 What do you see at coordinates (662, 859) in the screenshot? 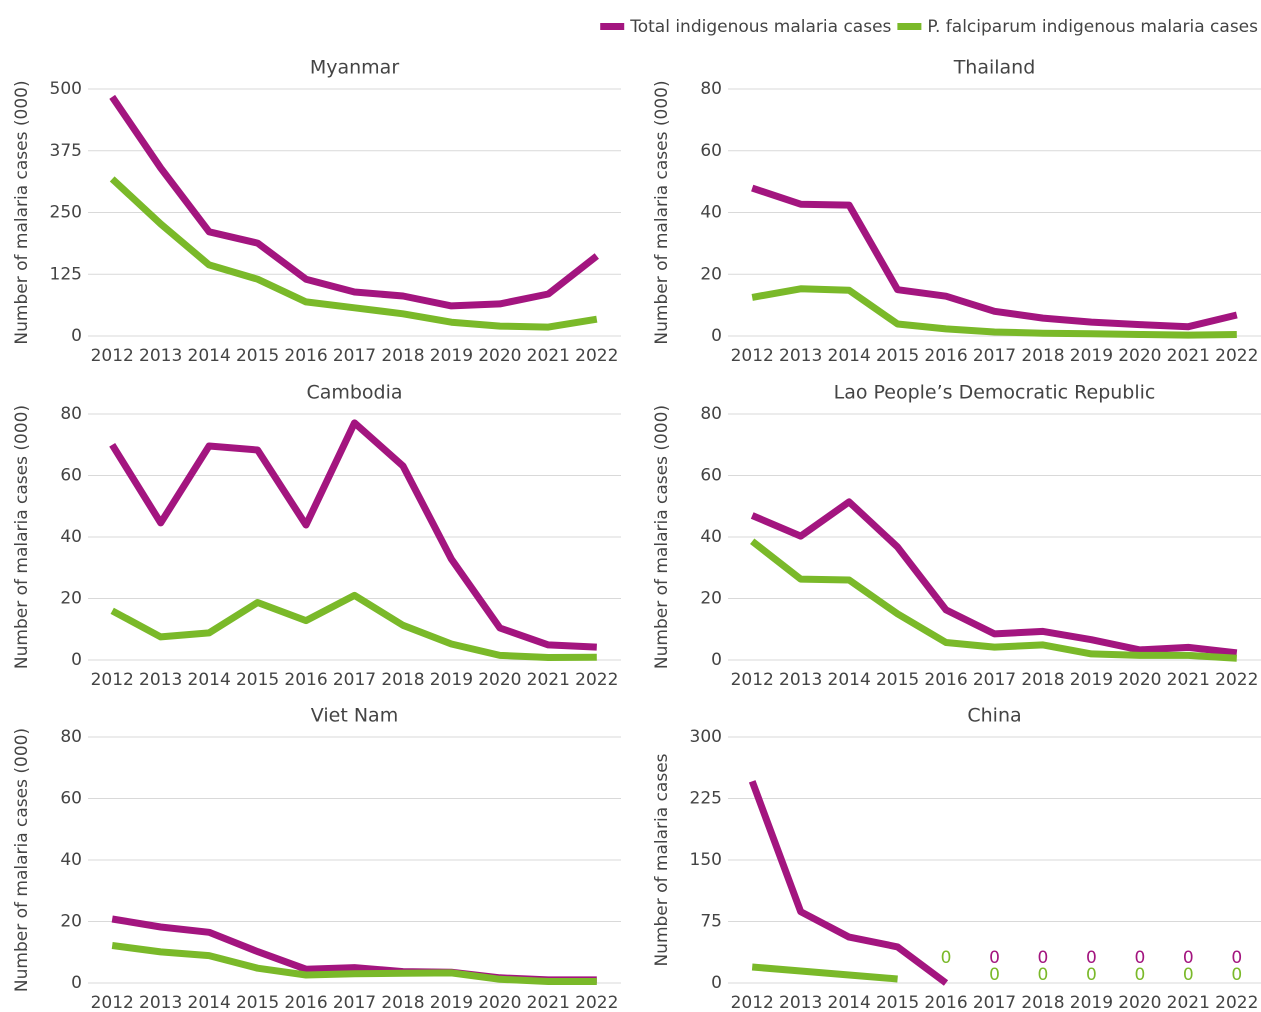
I see `y-axis-label: Number of malaria cases` at bounding box center [662, 859].